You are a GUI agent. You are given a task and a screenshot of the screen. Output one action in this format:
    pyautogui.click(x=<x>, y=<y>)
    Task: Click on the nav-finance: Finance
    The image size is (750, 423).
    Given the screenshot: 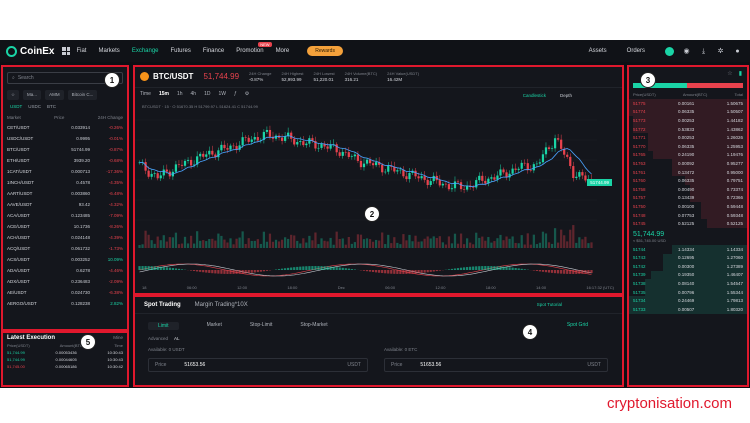 What is the action you would take?
    pyautogui.click(x=213, y=51)
    